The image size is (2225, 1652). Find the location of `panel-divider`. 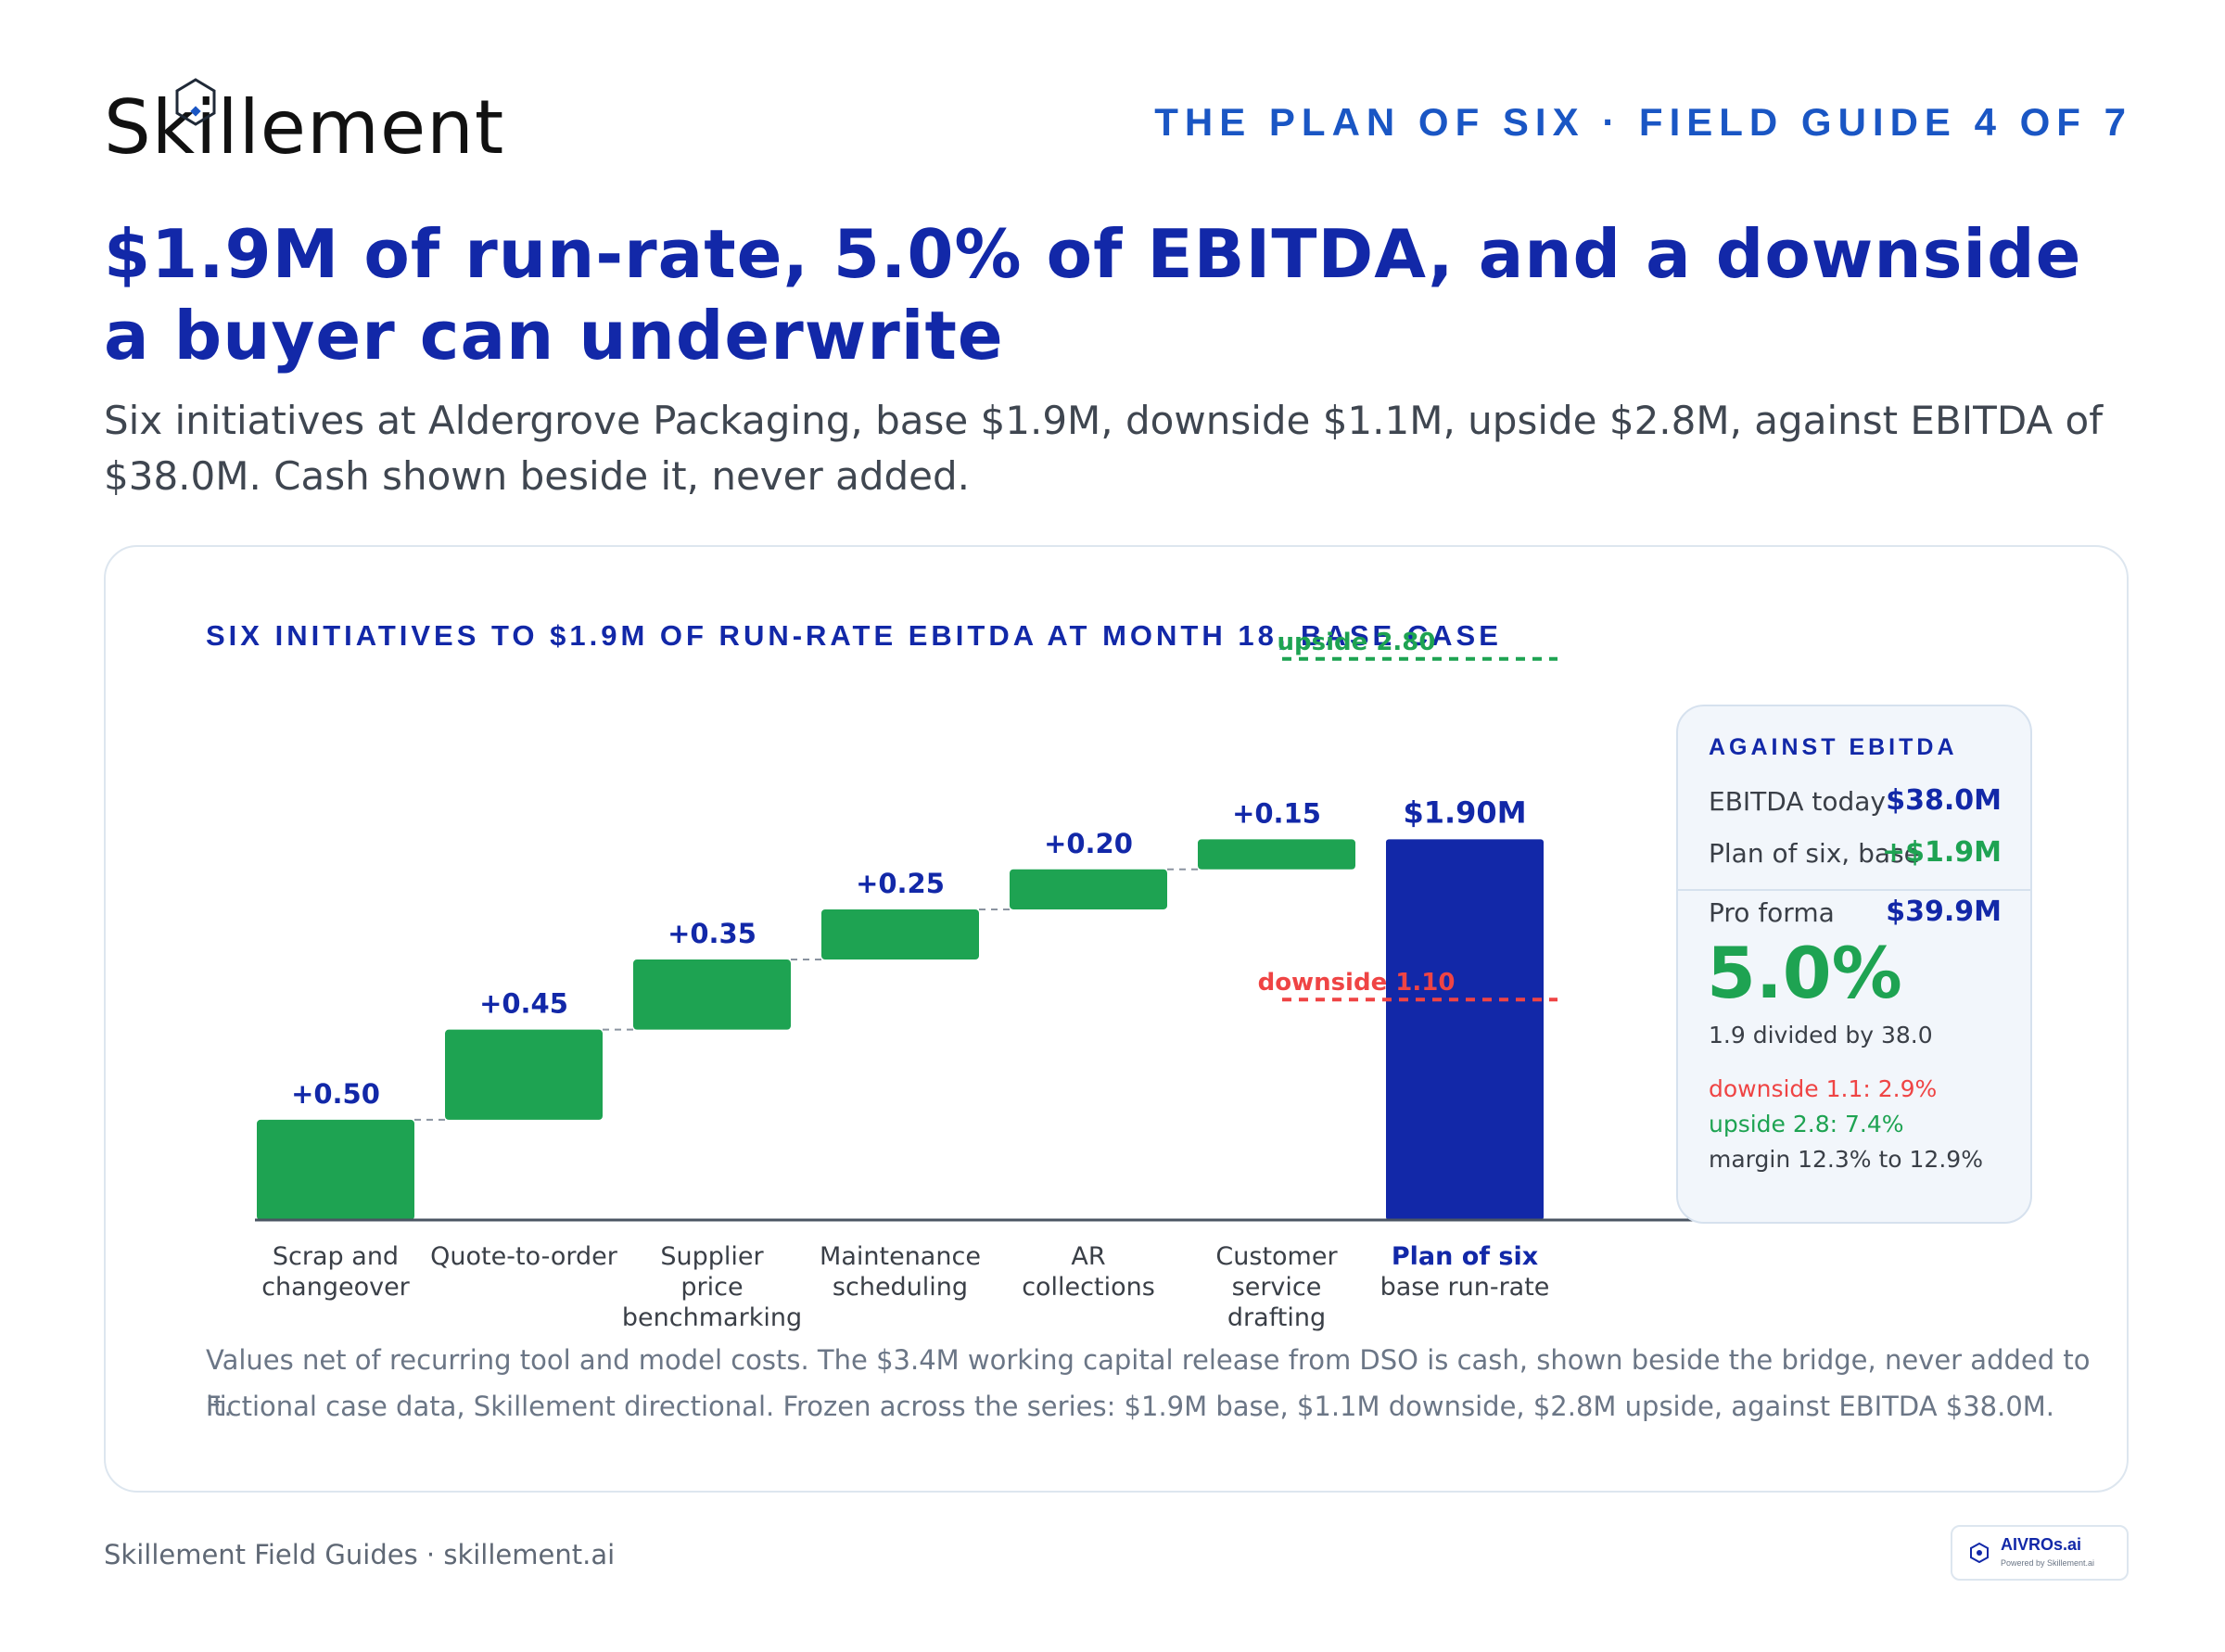

panel-divider is located at coordinates (1854, 890).